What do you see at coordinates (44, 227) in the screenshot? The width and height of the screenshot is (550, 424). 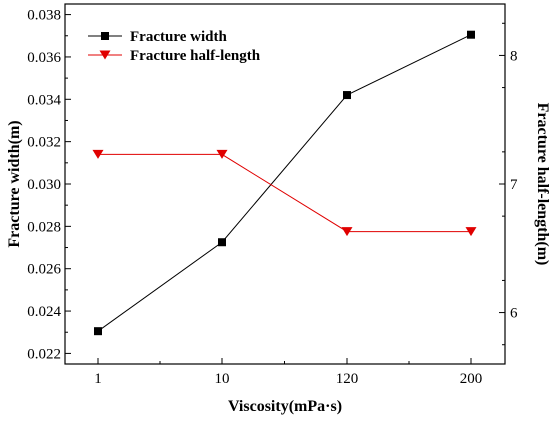 I see `left-y-tick-label: 0.028` at bounding box center [44, 227].